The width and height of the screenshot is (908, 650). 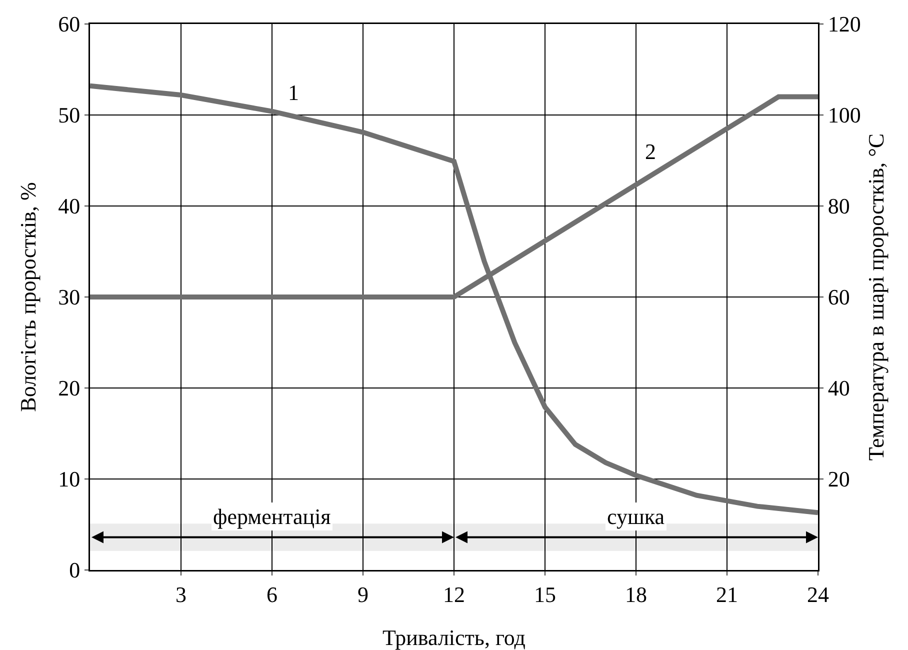 I want to click on y2-tick-label: 20, so click(x=839, y=479).